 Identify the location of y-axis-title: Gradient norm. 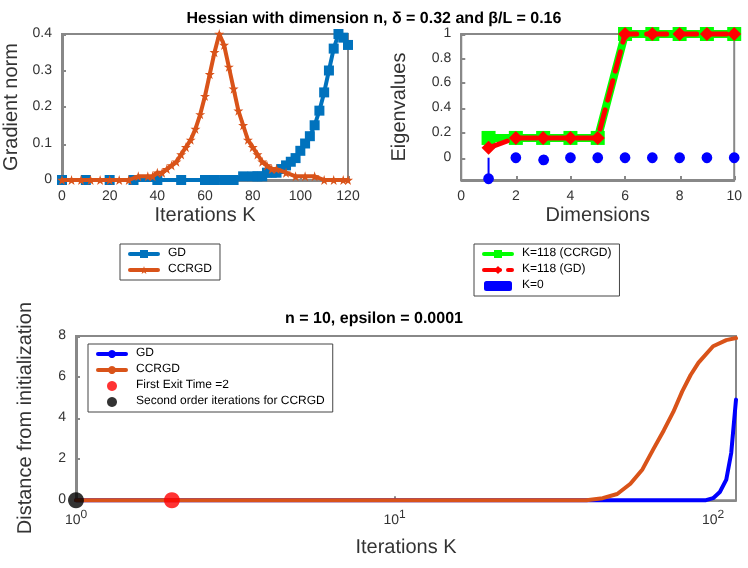
(12, 107).